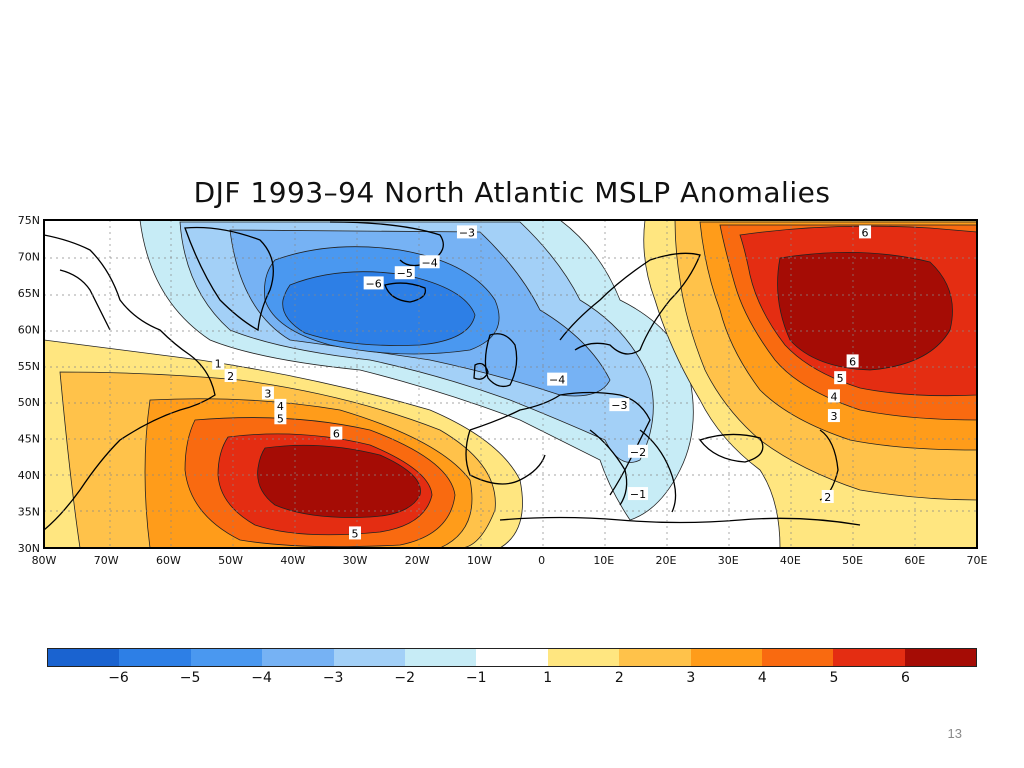 The width and height of the screenshot is (1024, 768). What do you see at coordinates (914, 560) in the screenshot?
I see `lon-tick-label: 60E` at bounding box center [914, 560].